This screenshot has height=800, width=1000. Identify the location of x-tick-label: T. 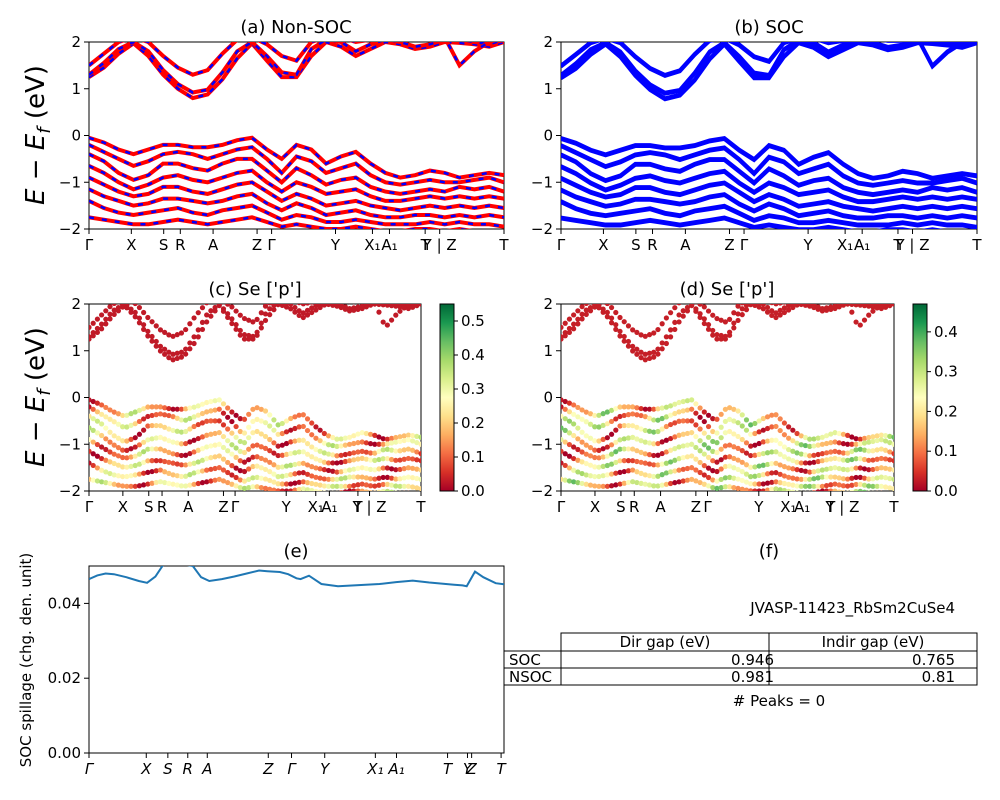
(425, 245).